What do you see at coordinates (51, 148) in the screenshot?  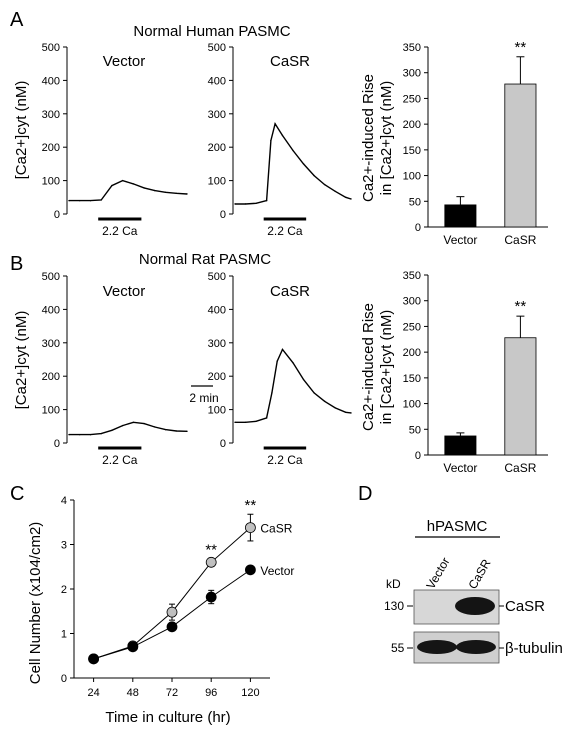 I see `a-vector-y-tick-label: 200` at bounding box center [51, 148].